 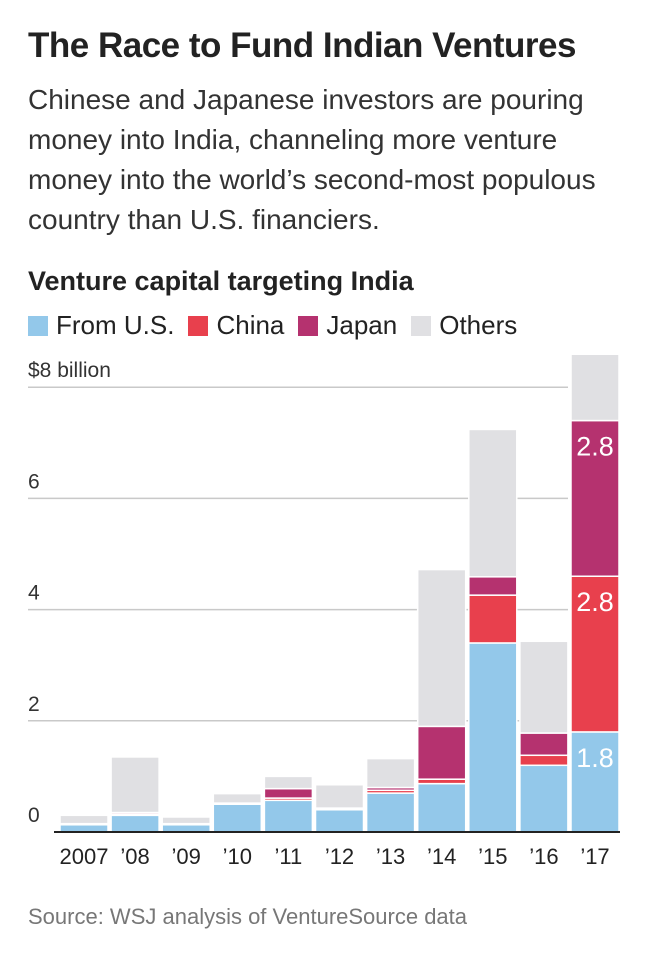 What do you see at coordinates (34, 815) in the screenshot?
I see `y-tick-label: 0` at bounding box center [34, 815].